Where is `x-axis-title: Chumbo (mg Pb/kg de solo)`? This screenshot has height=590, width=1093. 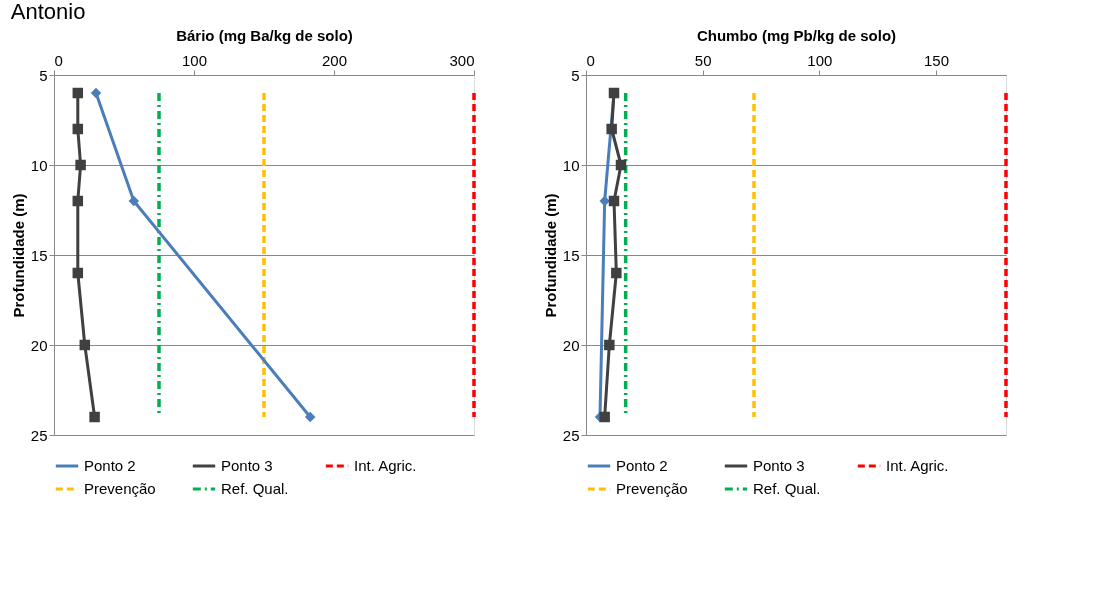
x-axis-title: Chumbo (mg Pb/kg de solo) is located at coordinates (796, 35).